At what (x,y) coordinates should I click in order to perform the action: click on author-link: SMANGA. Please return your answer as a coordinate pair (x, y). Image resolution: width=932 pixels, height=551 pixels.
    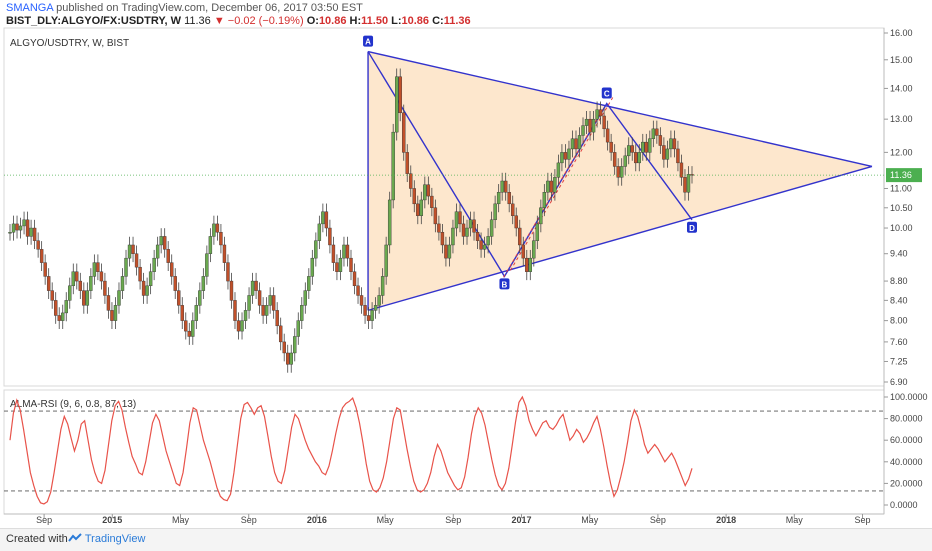
    Looking at the image, I should click on (30, 8).